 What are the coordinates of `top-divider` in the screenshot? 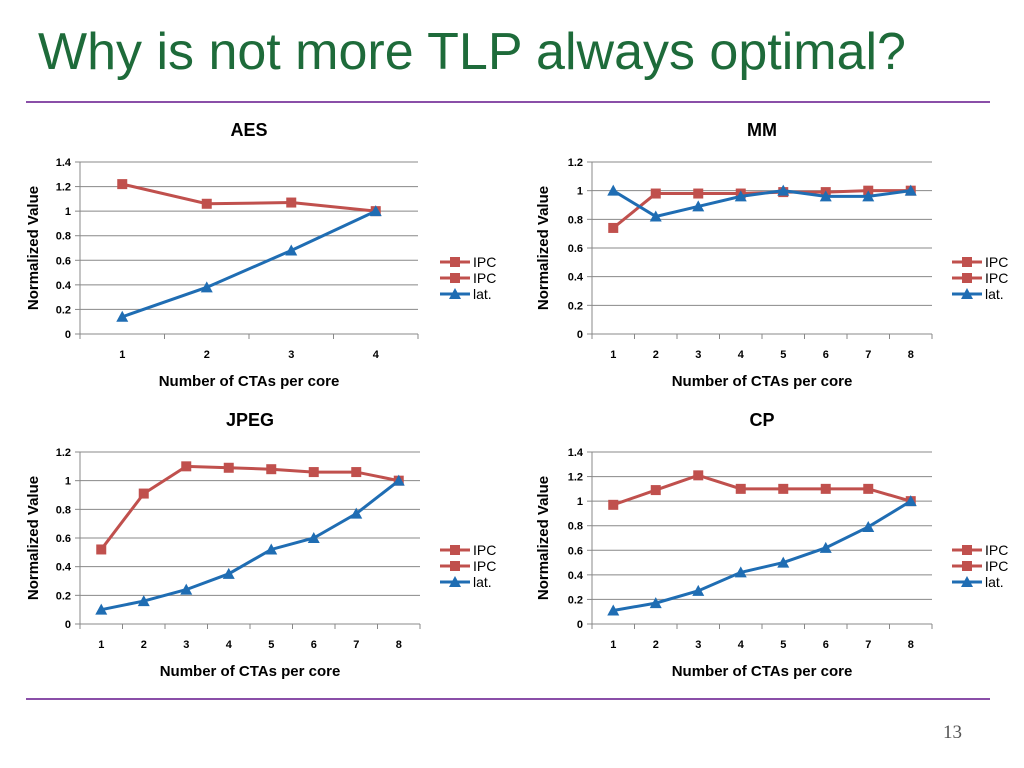 It's located at (508, 102).